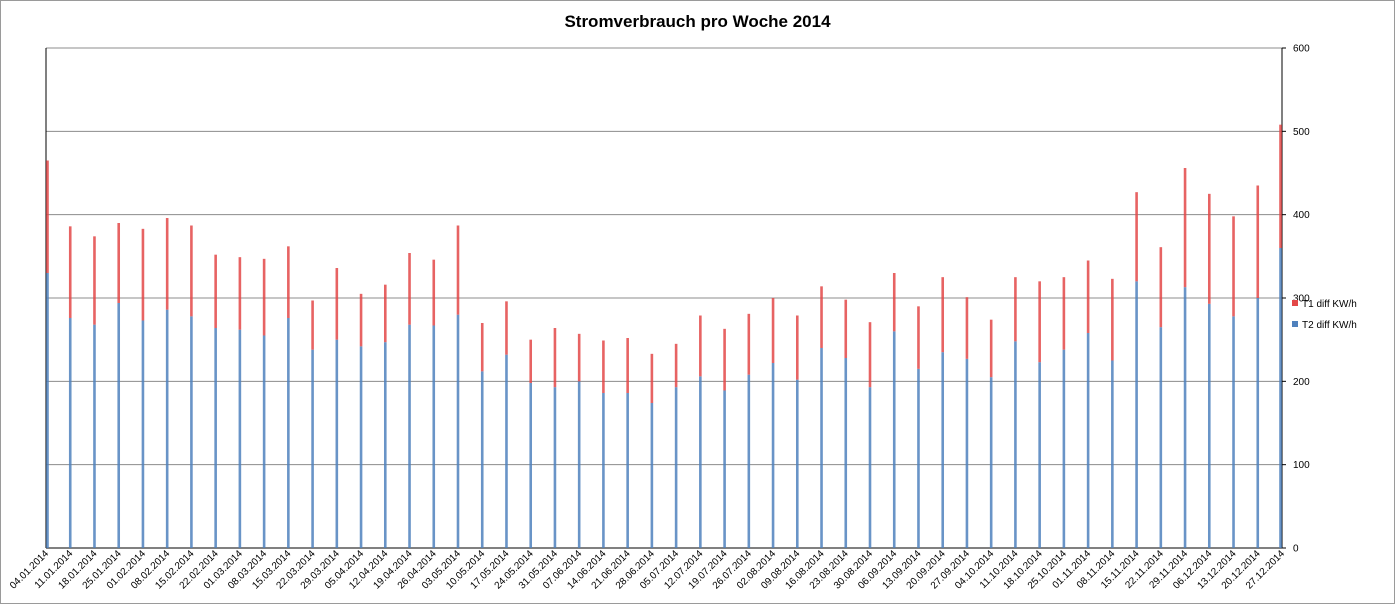  Describe the element at coordinates (697, 21) in the screenshot. I see `chart-title: Stromverbrauch pro Woche 2014` at that location.